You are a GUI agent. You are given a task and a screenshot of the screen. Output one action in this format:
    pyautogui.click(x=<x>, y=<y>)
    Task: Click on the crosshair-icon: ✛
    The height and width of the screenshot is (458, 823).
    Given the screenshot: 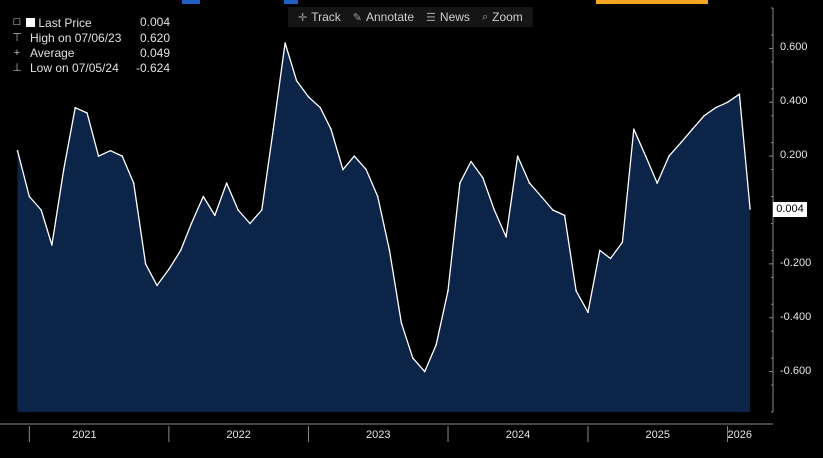 What is the action you would take?
    pyautogui.click(x=303, y=17)
    